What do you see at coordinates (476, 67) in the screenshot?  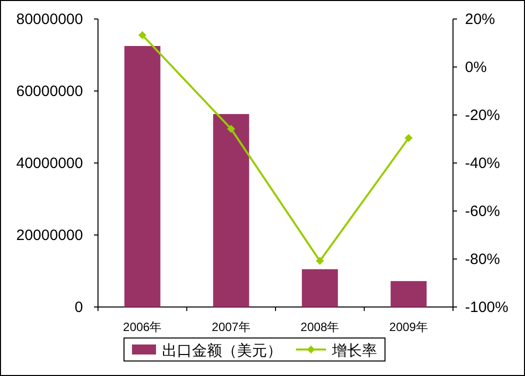 I see `y2-tick-label: 0%` at bounding box center [476, 67].